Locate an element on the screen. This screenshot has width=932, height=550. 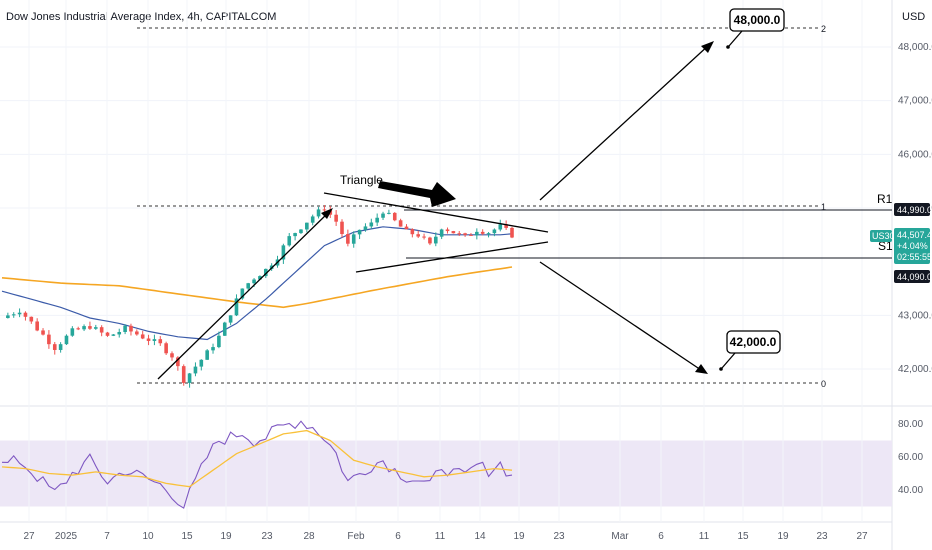
fib-level-label: 2 is located at coordinates (823, 29).